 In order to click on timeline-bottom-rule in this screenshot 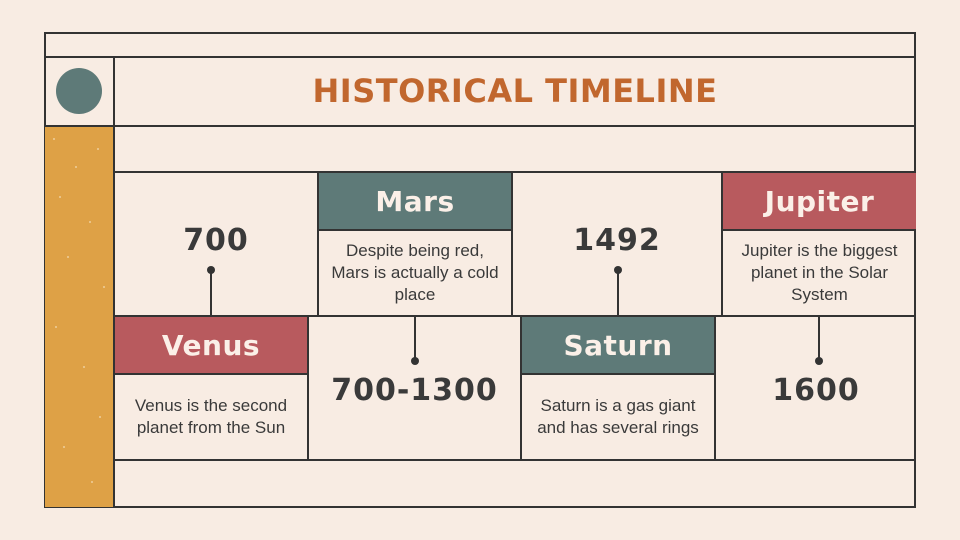, I will do `click(515, 460)`.